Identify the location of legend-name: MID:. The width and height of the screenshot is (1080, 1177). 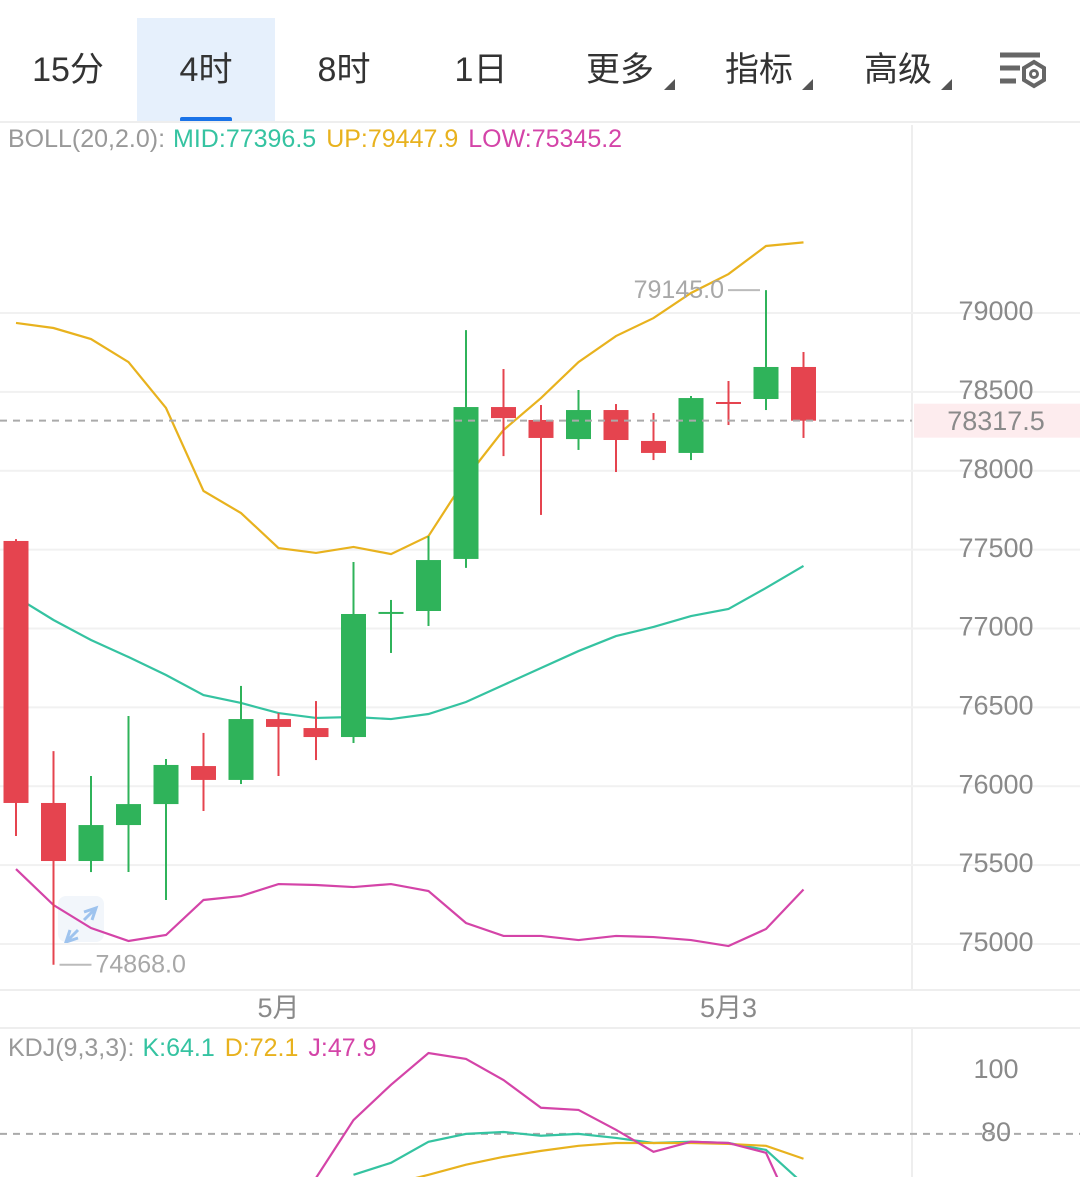
(199, 139).